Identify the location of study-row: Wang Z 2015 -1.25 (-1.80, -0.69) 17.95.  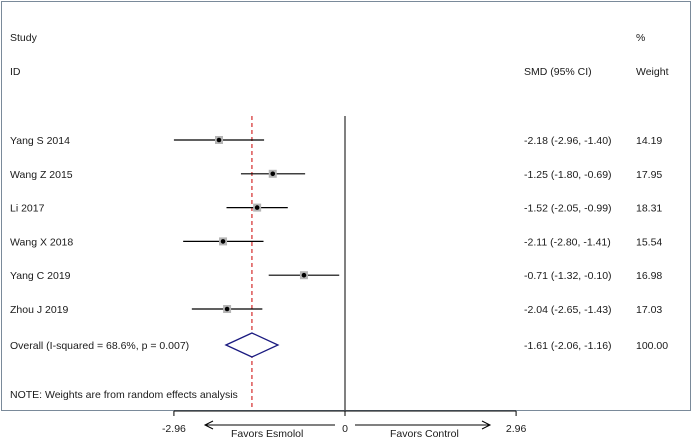
(336, 175).